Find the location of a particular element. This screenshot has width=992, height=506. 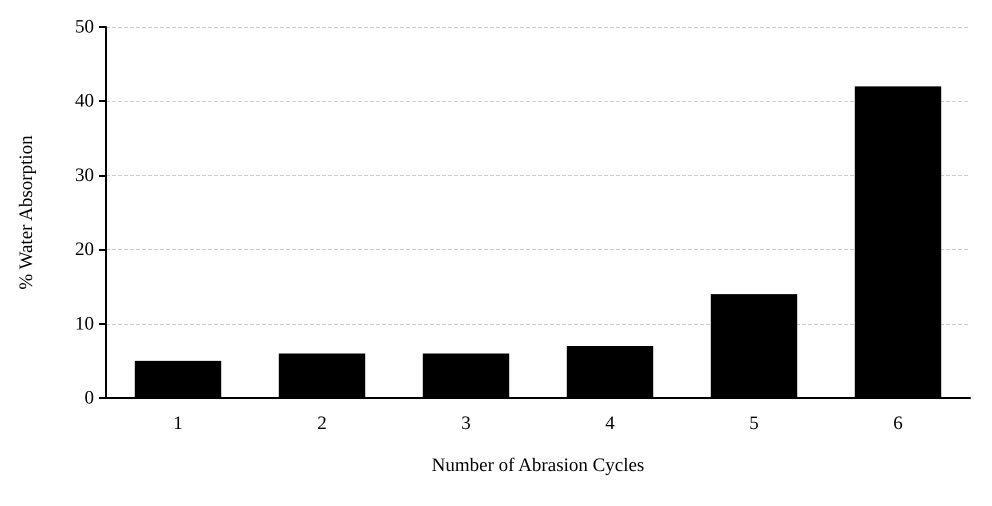

y-tick-label: 0 is located at coordinates (89, 398).